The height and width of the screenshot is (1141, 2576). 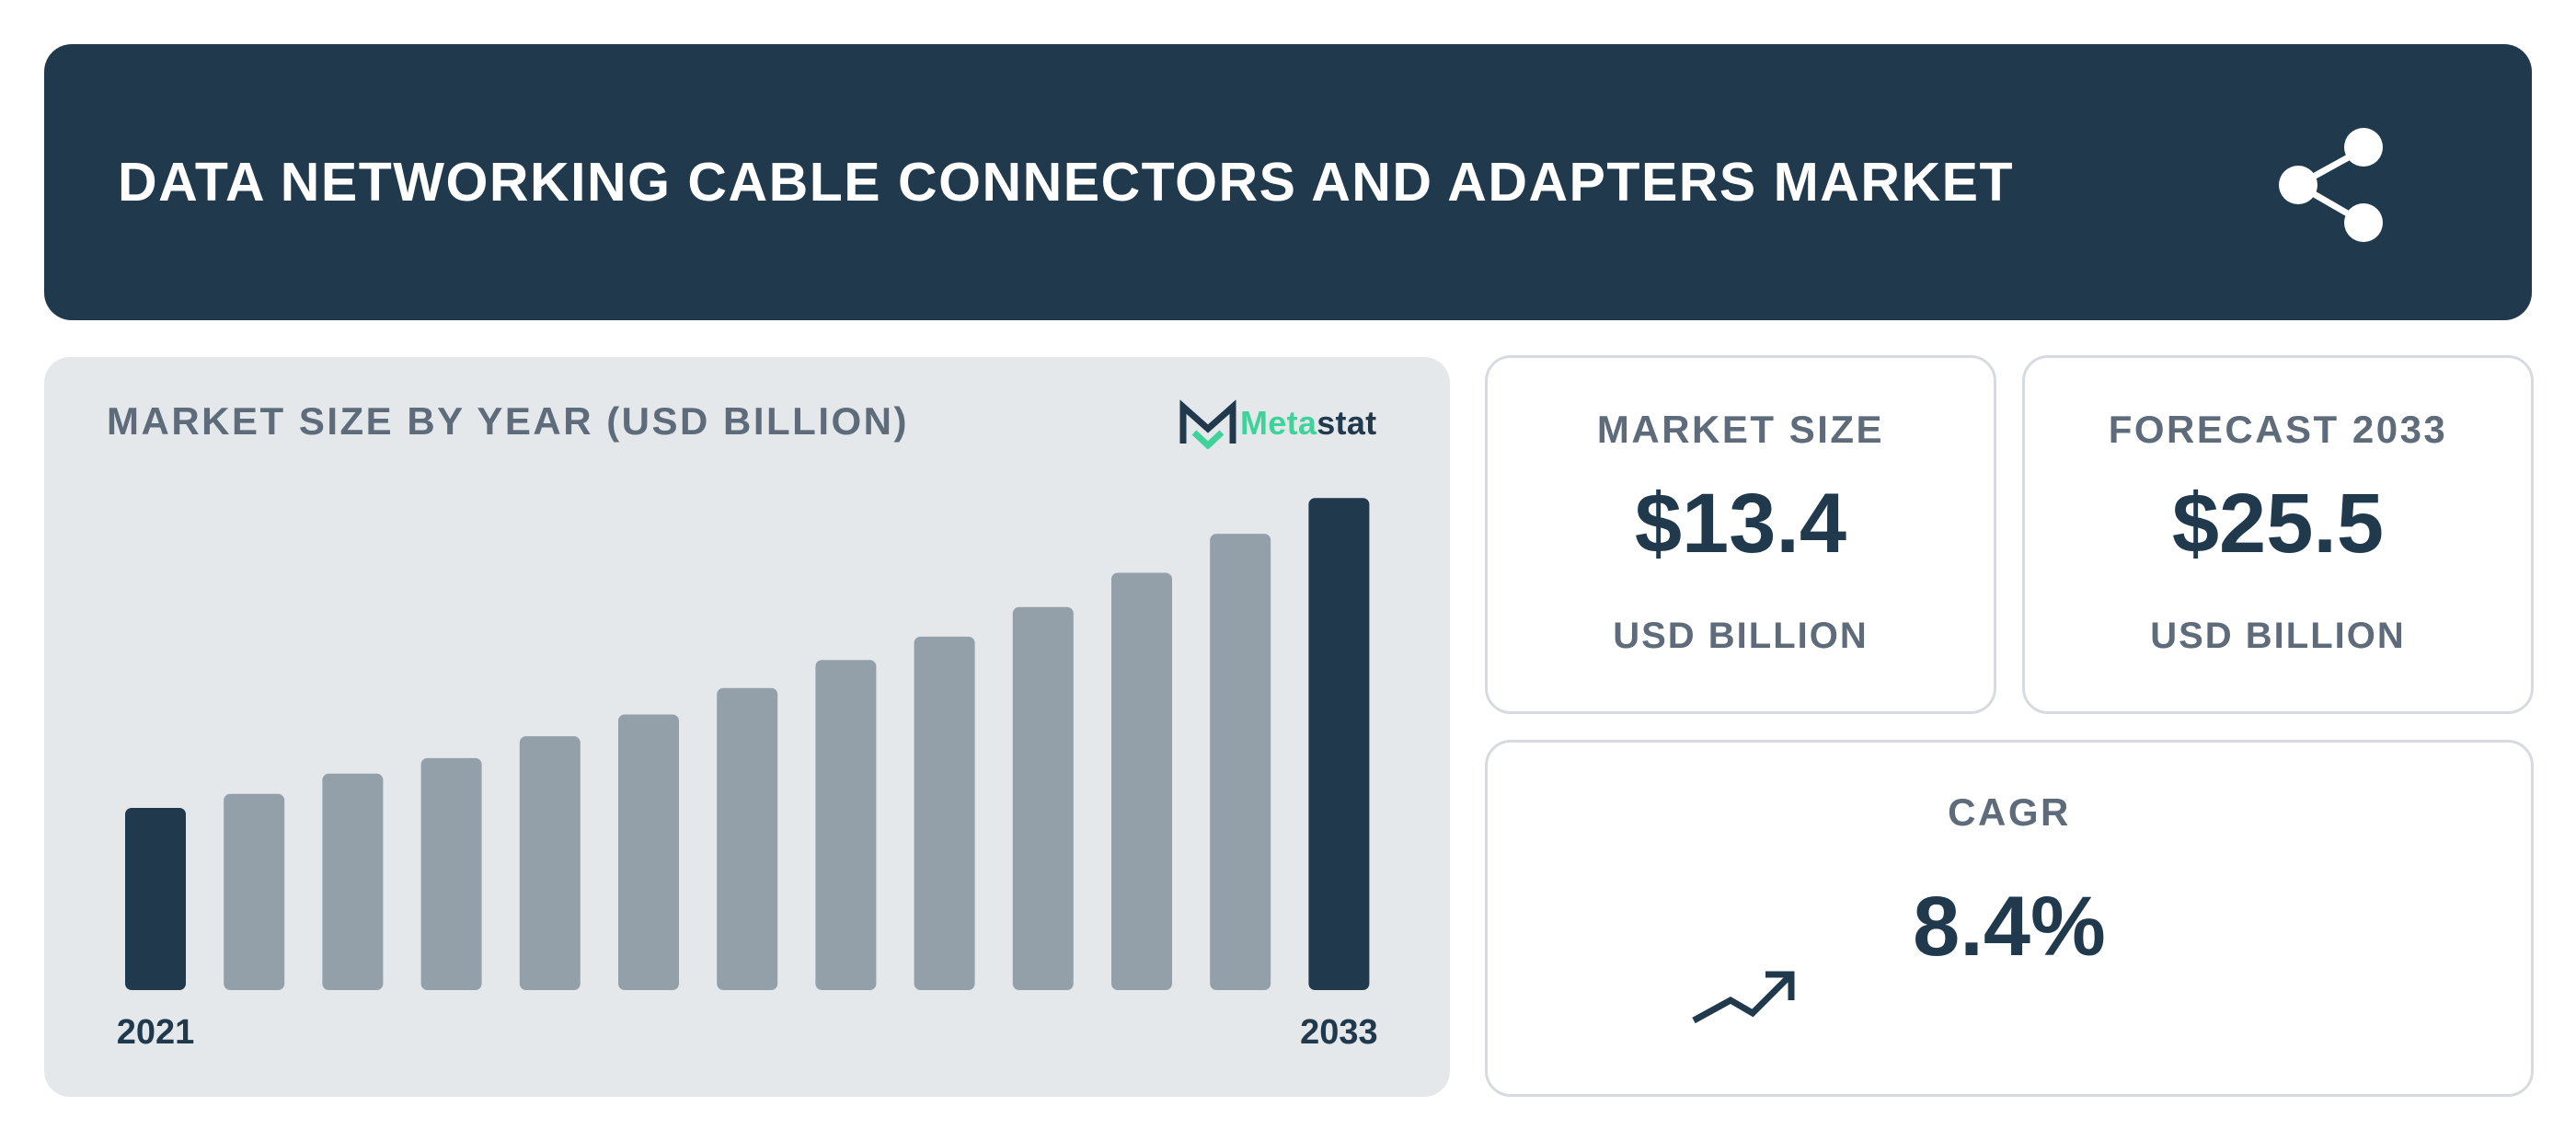 What do you see at coordinates (254, 892) in the screenshot?
I see `bar-2022` at bounding box center [254, 892].